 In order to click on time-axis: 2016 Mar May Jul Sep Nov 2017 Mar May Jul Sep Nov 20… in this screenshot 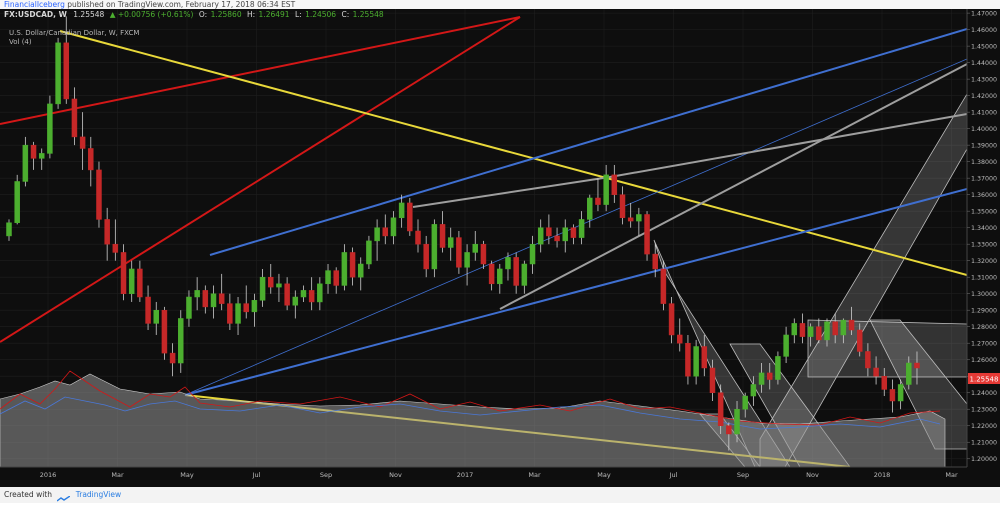, I will do `click(499, 475)`.